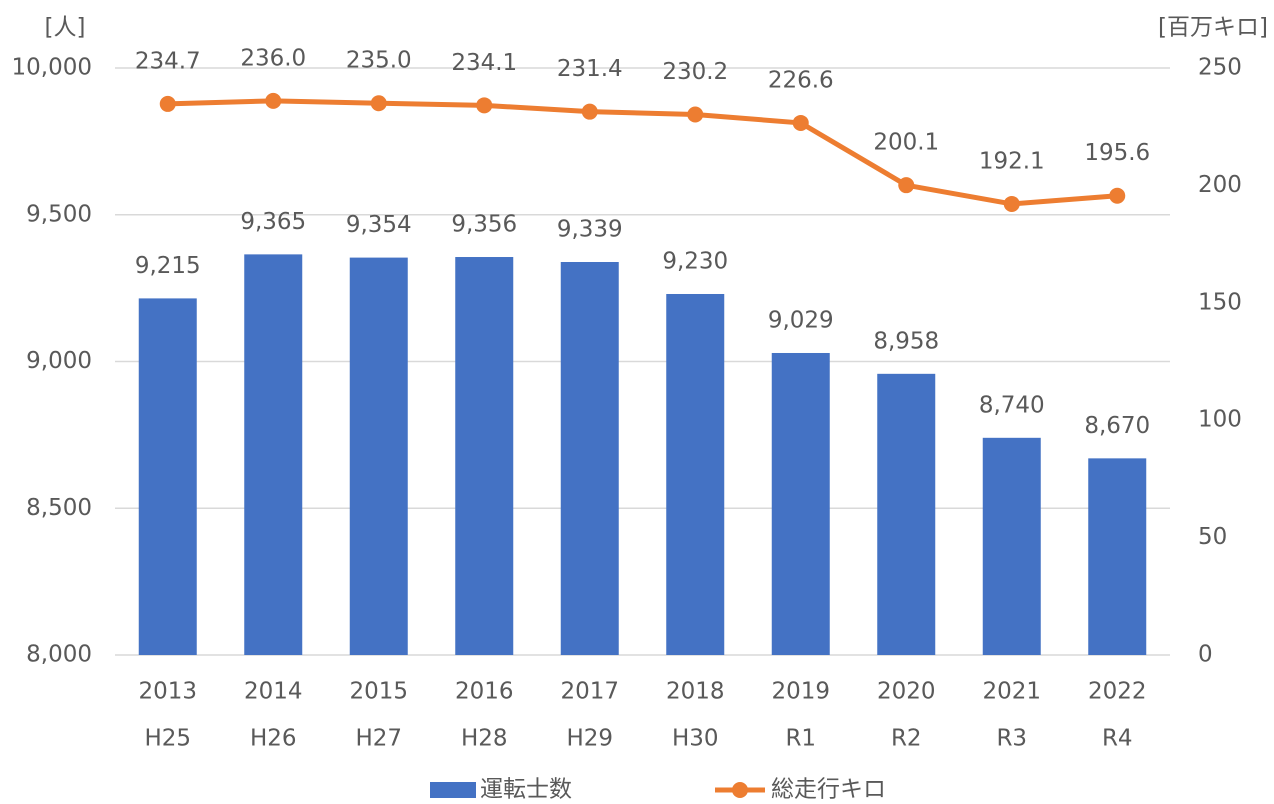  What do you see at coordinates (453, 790) in the screenshot?
I see `legend-swatch` at bounding box center [453, 790].